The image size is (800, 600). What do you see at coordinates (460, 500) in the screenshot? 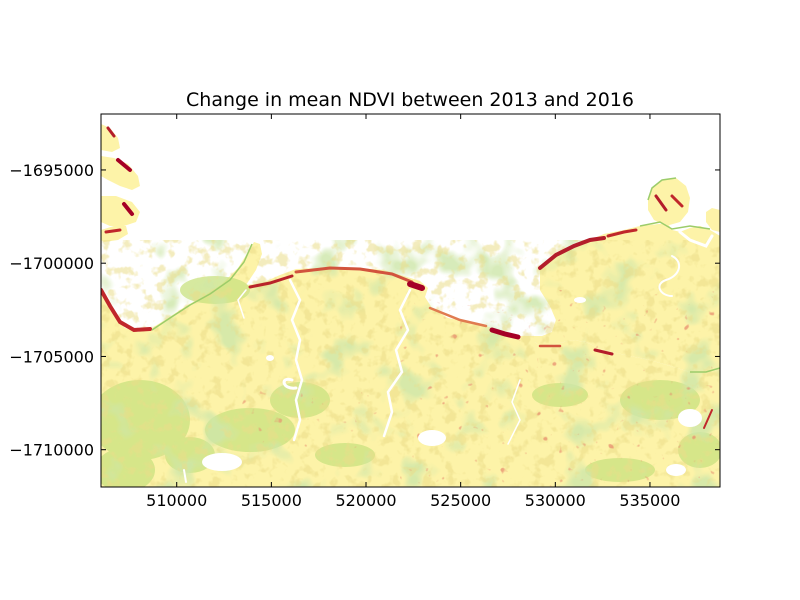
I see `x-tick-label: 525000` at bounding box center [460, 500].